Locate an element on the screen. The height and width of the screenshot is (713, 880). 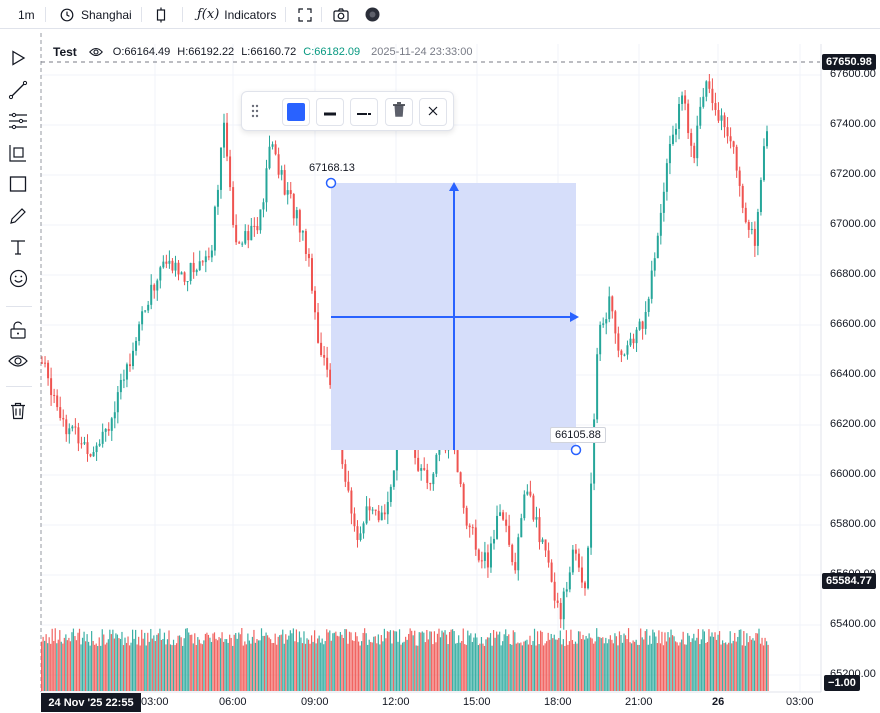
volume-value-text: 1.00 is located at coordinates (845, 683).